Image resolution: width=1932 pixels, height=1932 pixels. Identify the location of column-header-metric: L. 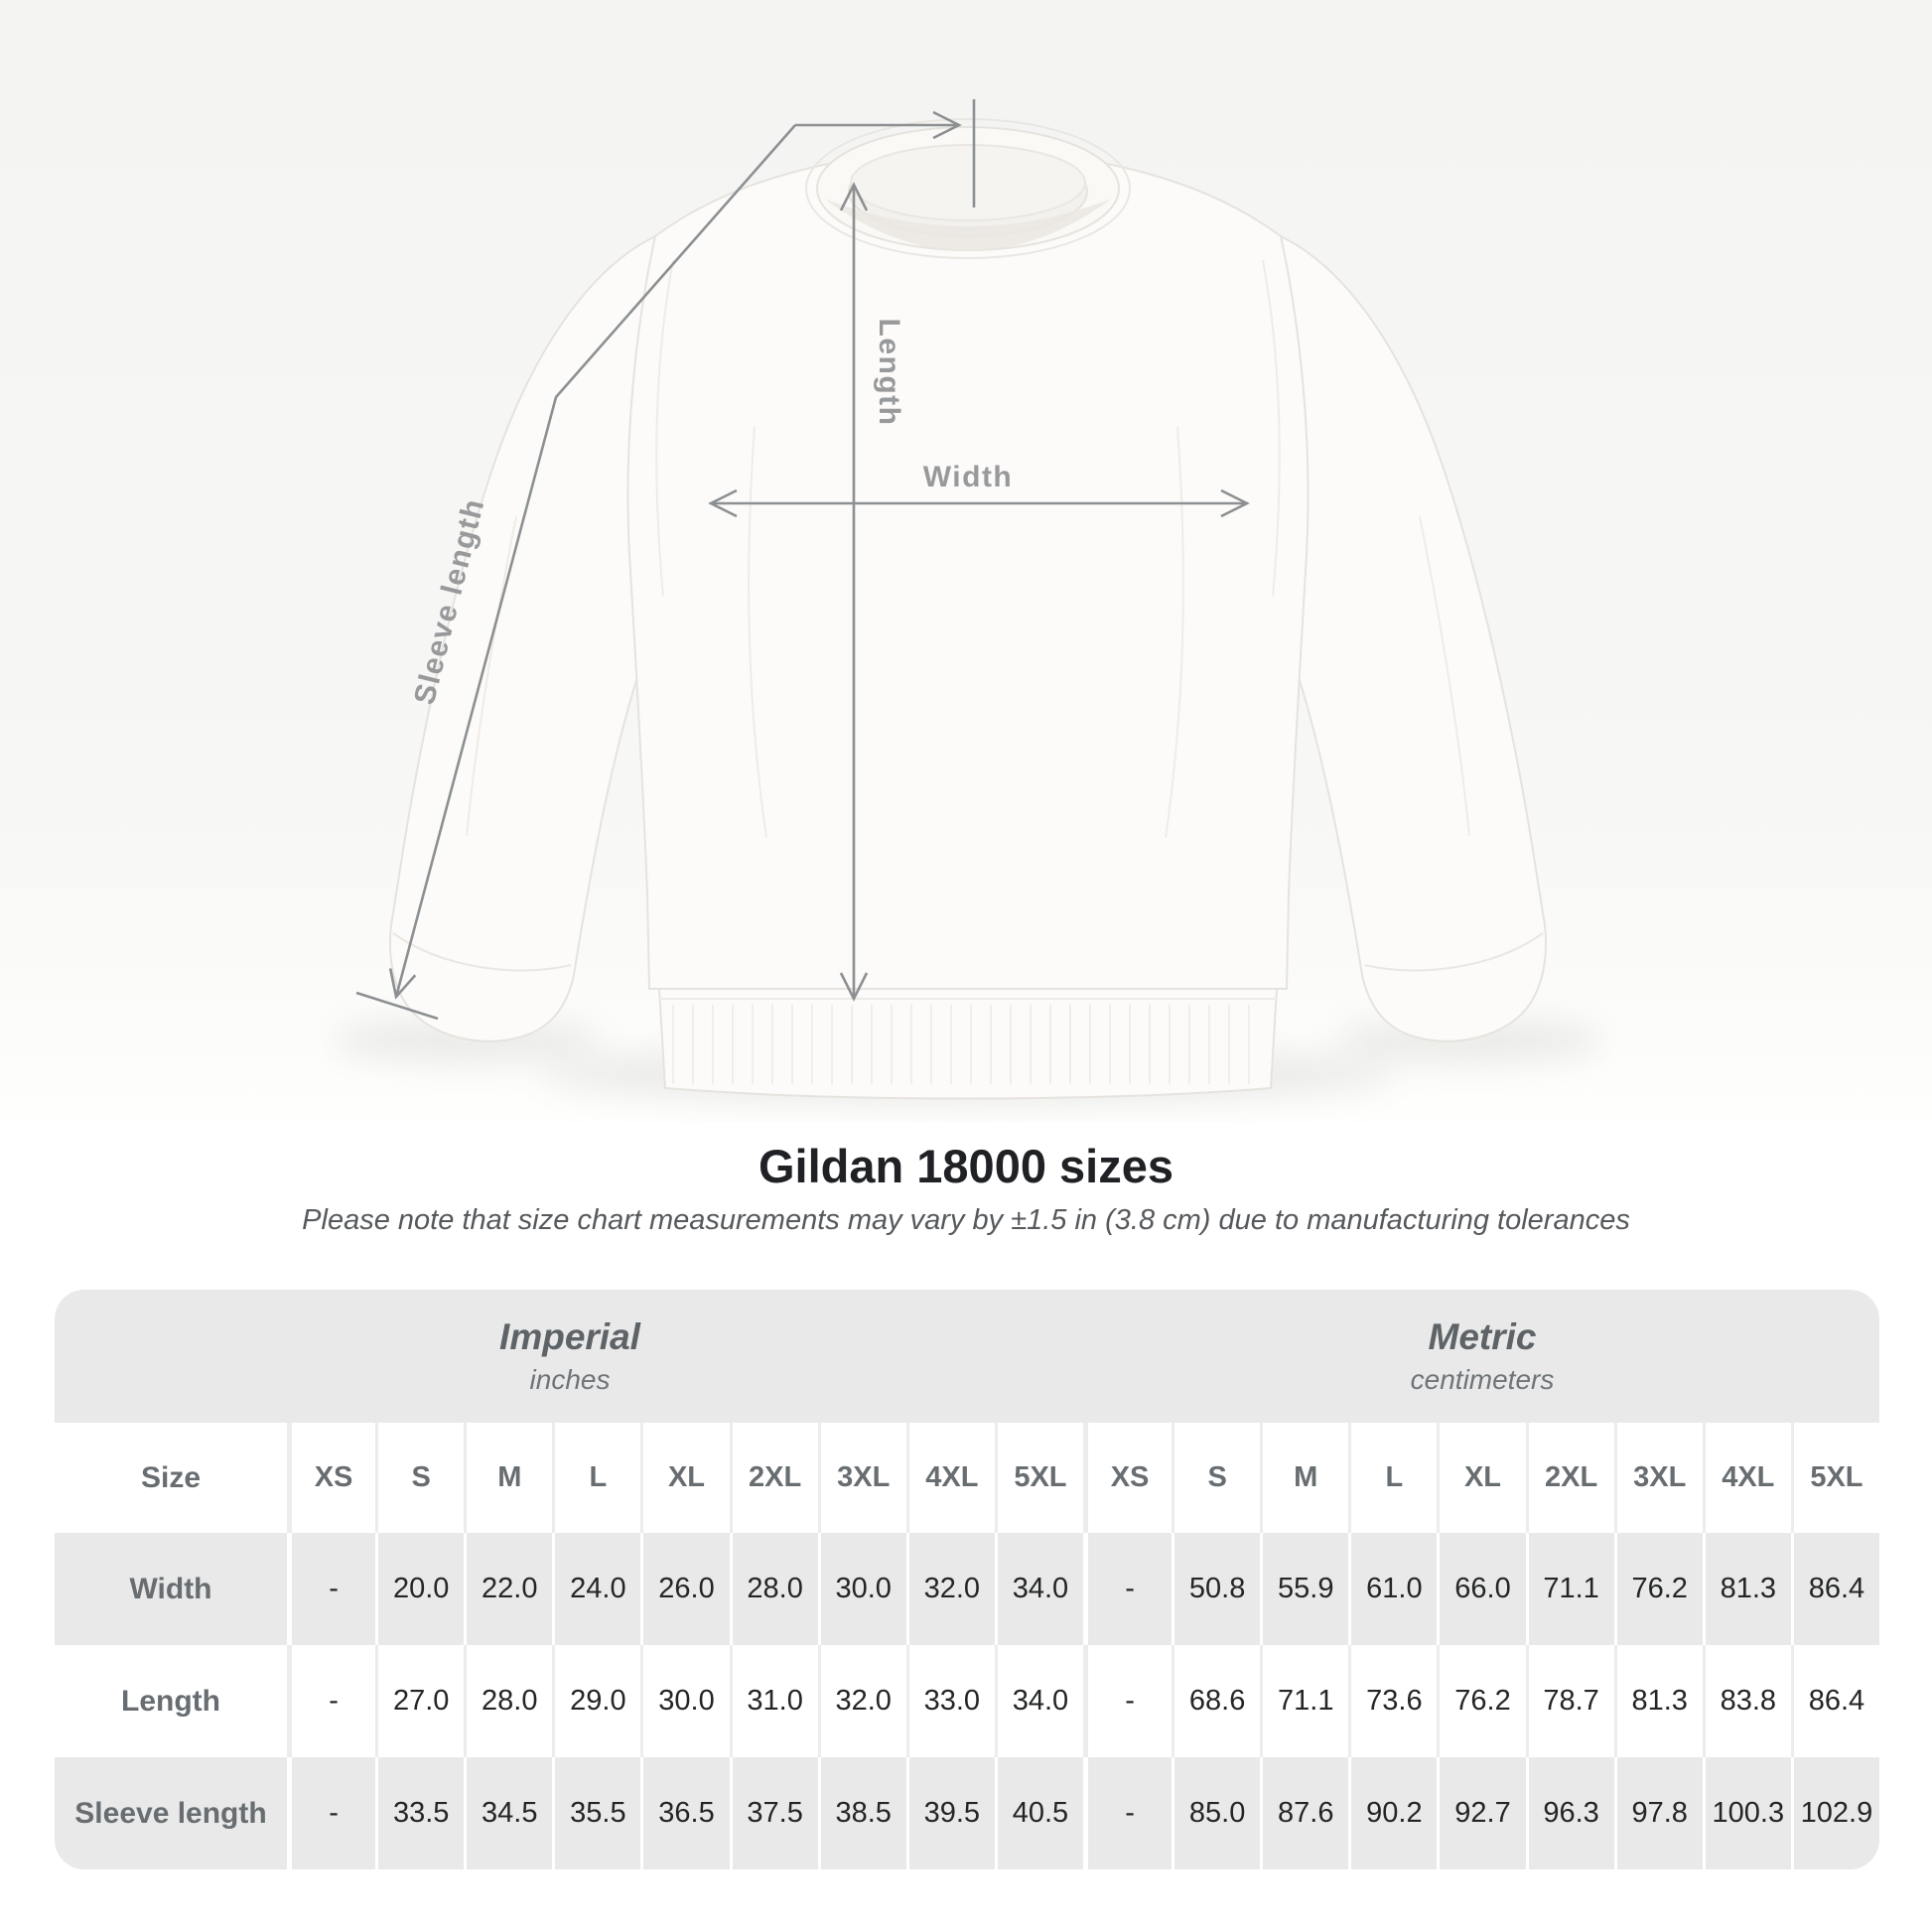
(1393, 1478).